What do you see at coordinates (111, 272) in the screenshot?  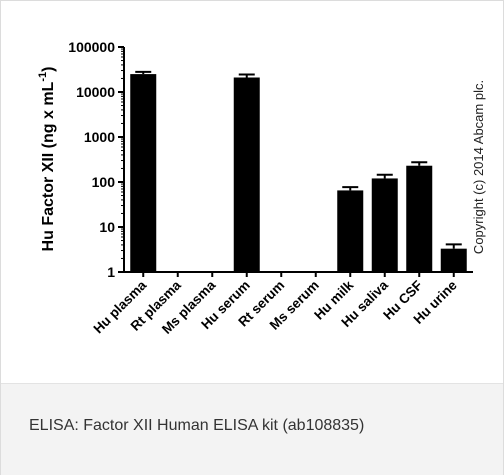 I see `y-tick-label: 1` at bounding box center [111, 272].